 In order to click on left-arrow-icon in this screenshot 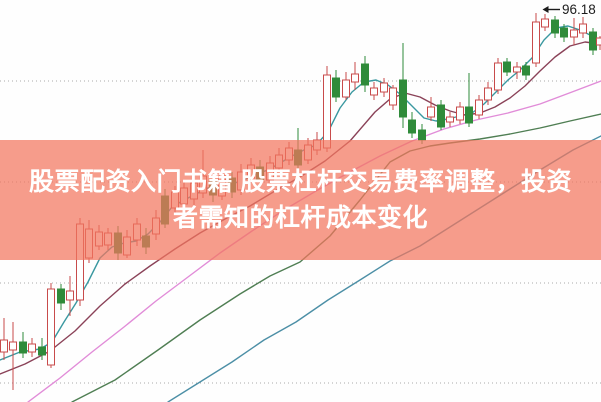, I will do `click(551, 9)`.